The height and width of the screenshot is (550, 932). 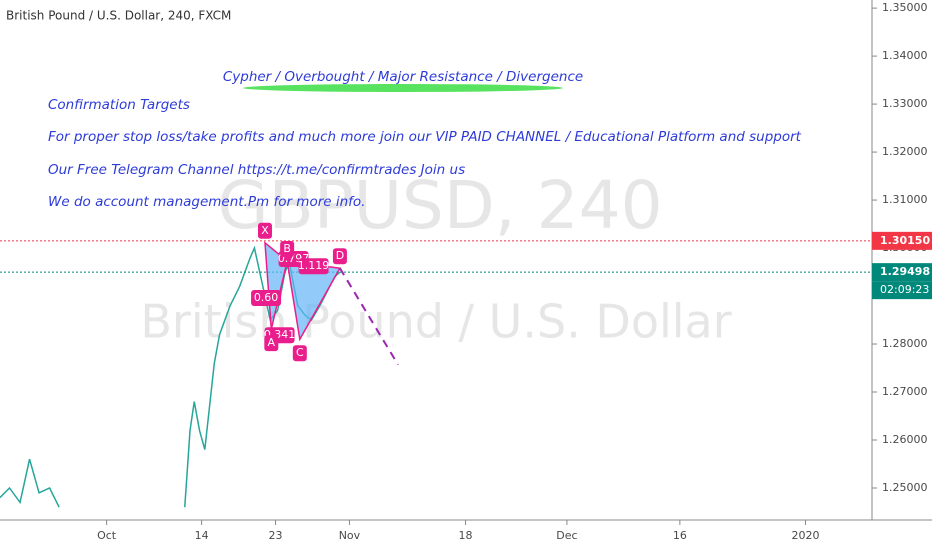 I want to click on y-tick-label: 1.27000, so click(x=905, y=391).